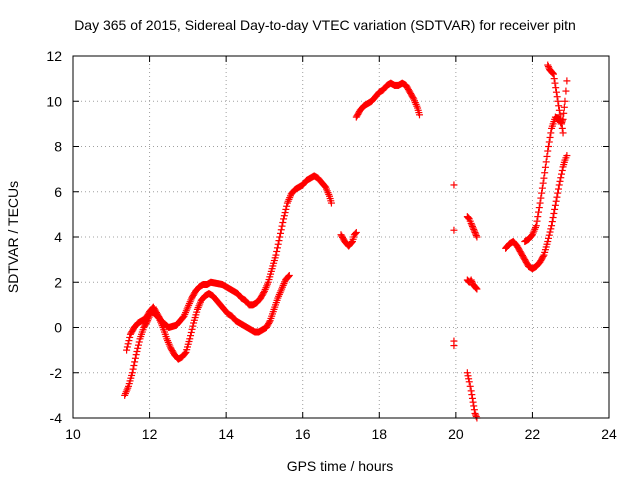 The height and width of the screenshot is (480, 640). I want to click on x-tick-label: 20, so click(456, 434).